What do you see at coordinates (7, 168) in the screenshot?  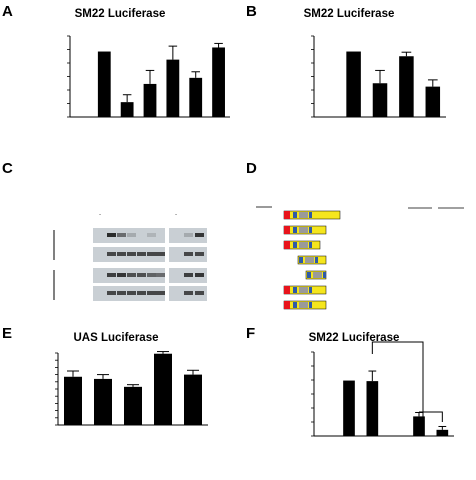 I see `panel-label-c: C` at bounding box center [7, 168].